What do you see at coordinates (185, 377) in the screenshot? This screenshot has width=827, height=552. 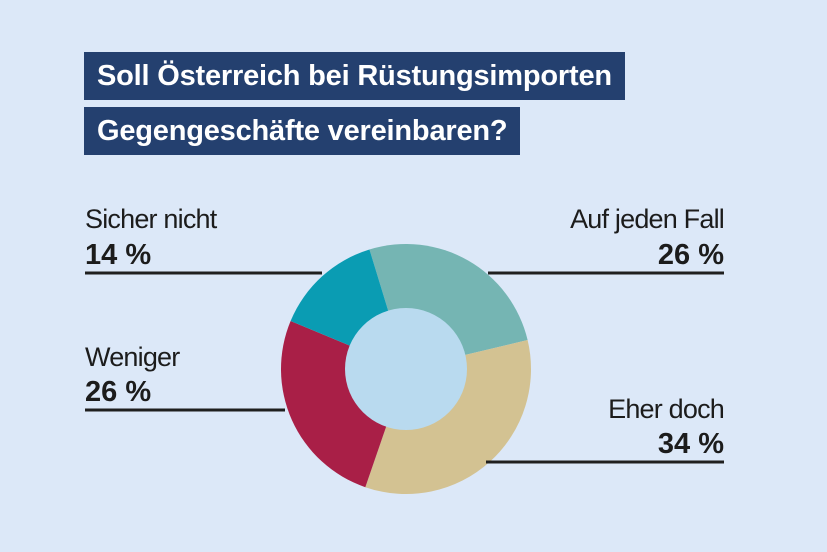 I see `label-group-weniger: Weniger 26 %` at bounding box center [185, 377].